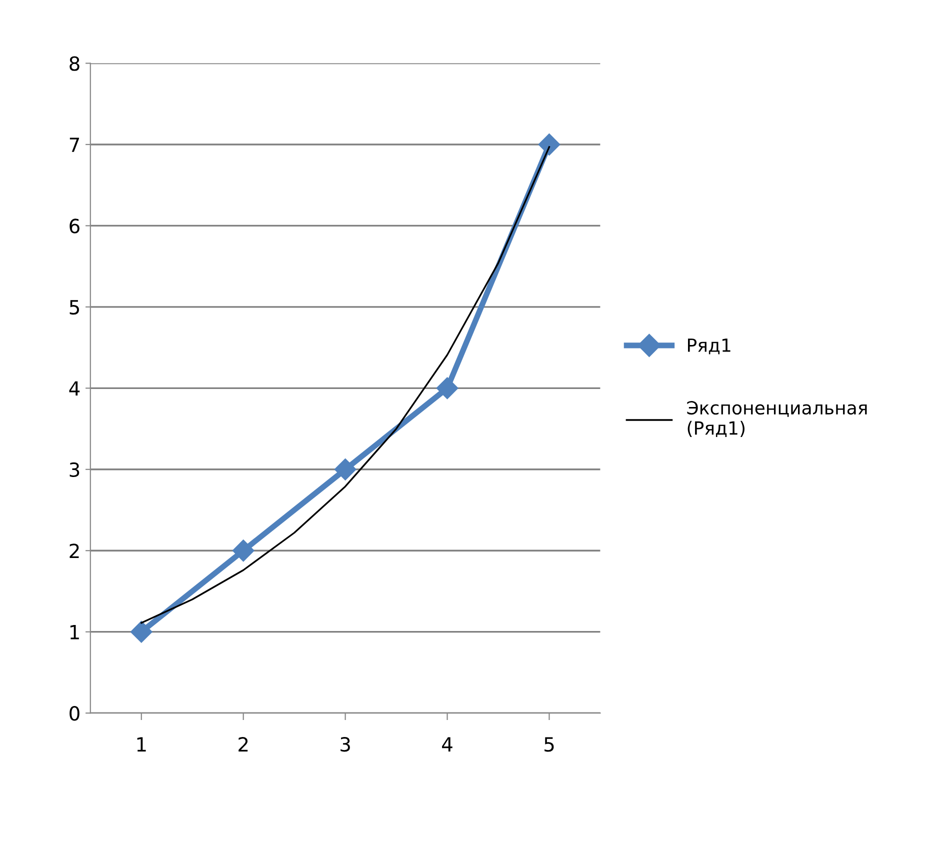 This screenshot has width=932, height=855. I want to click on y-tick-label: 8, so click(75, 63).